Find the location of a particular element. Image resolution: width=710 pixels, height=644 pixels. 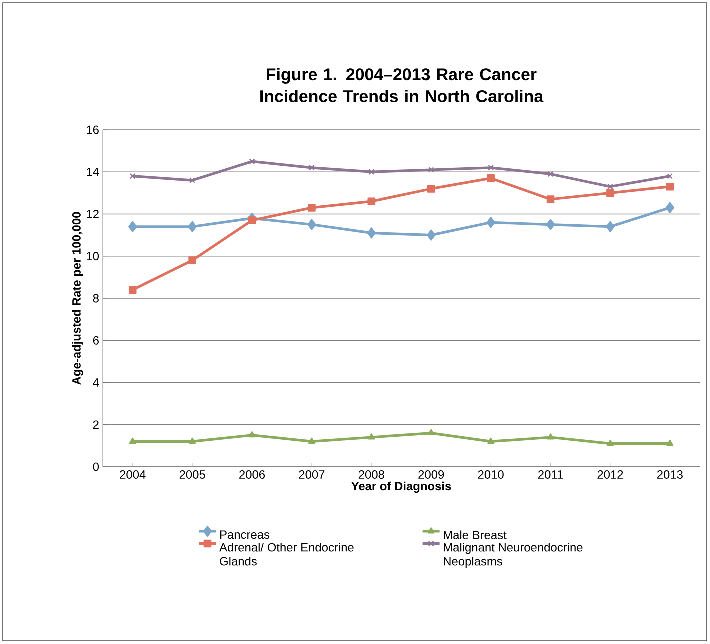

y-axis-title: Age-adjusted Rate per 100,000 is located at coordinates (78, 298).